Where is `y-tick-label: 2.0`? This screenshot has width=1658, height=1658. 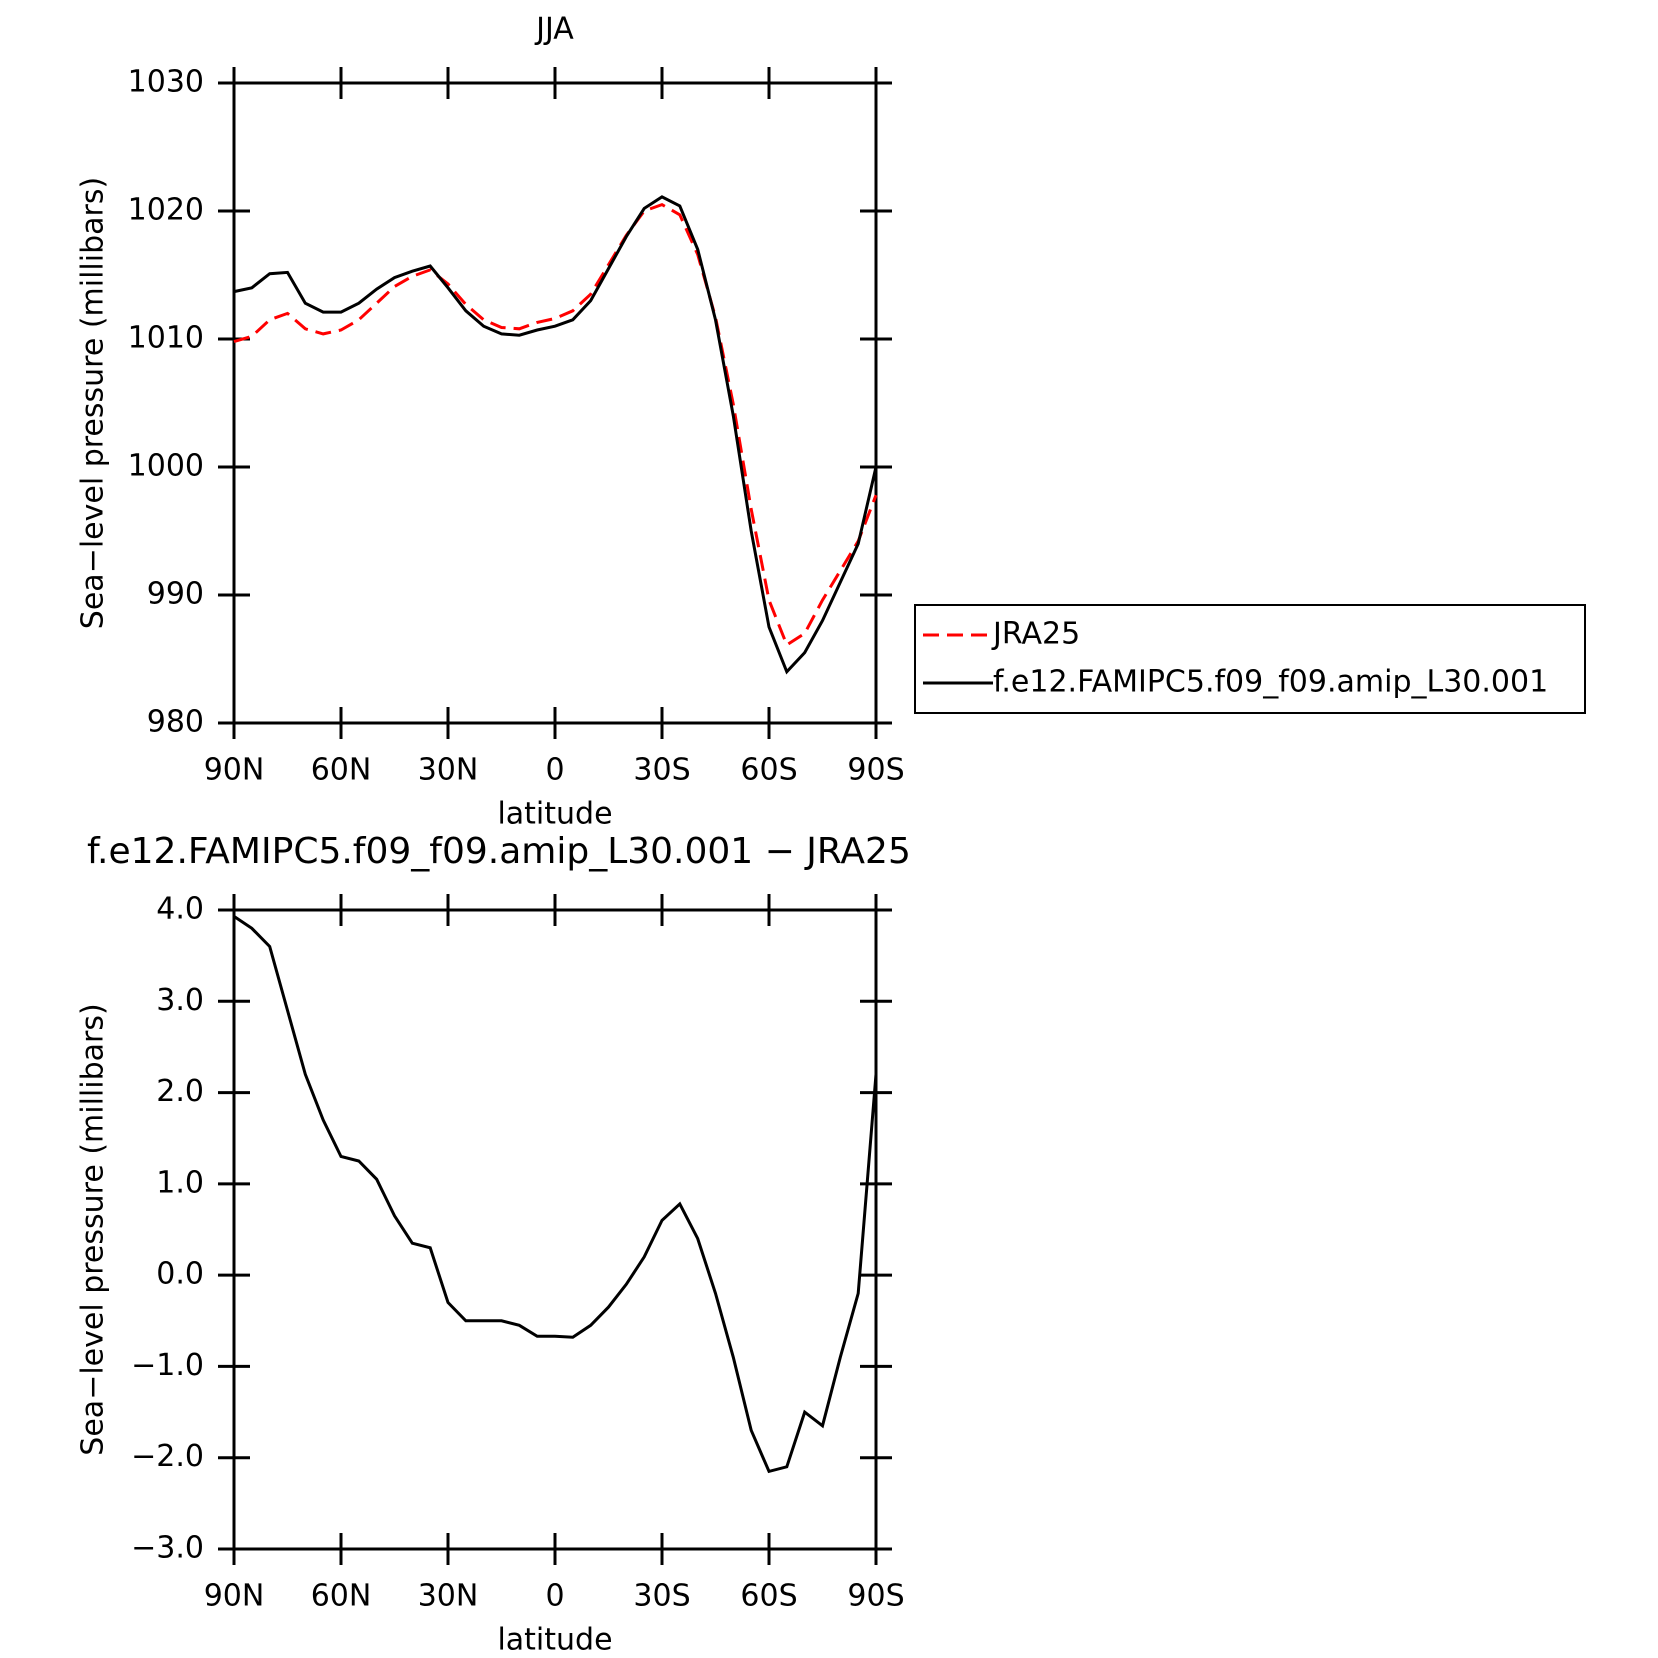
y-tick-label: 2.0 is located at coordinates (180, 1091).